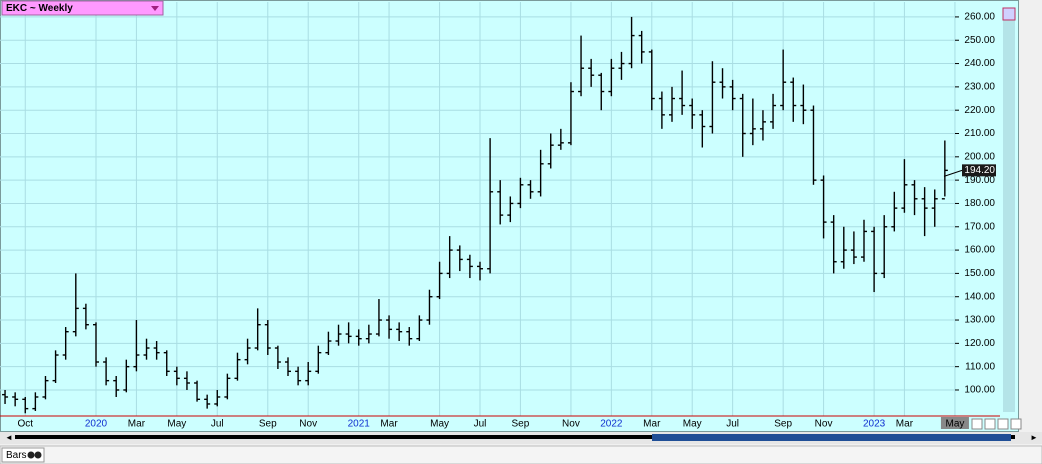 This screenshot has height=464, width=1042. I want to click on scroll-left: ◄, so click(9, 437).